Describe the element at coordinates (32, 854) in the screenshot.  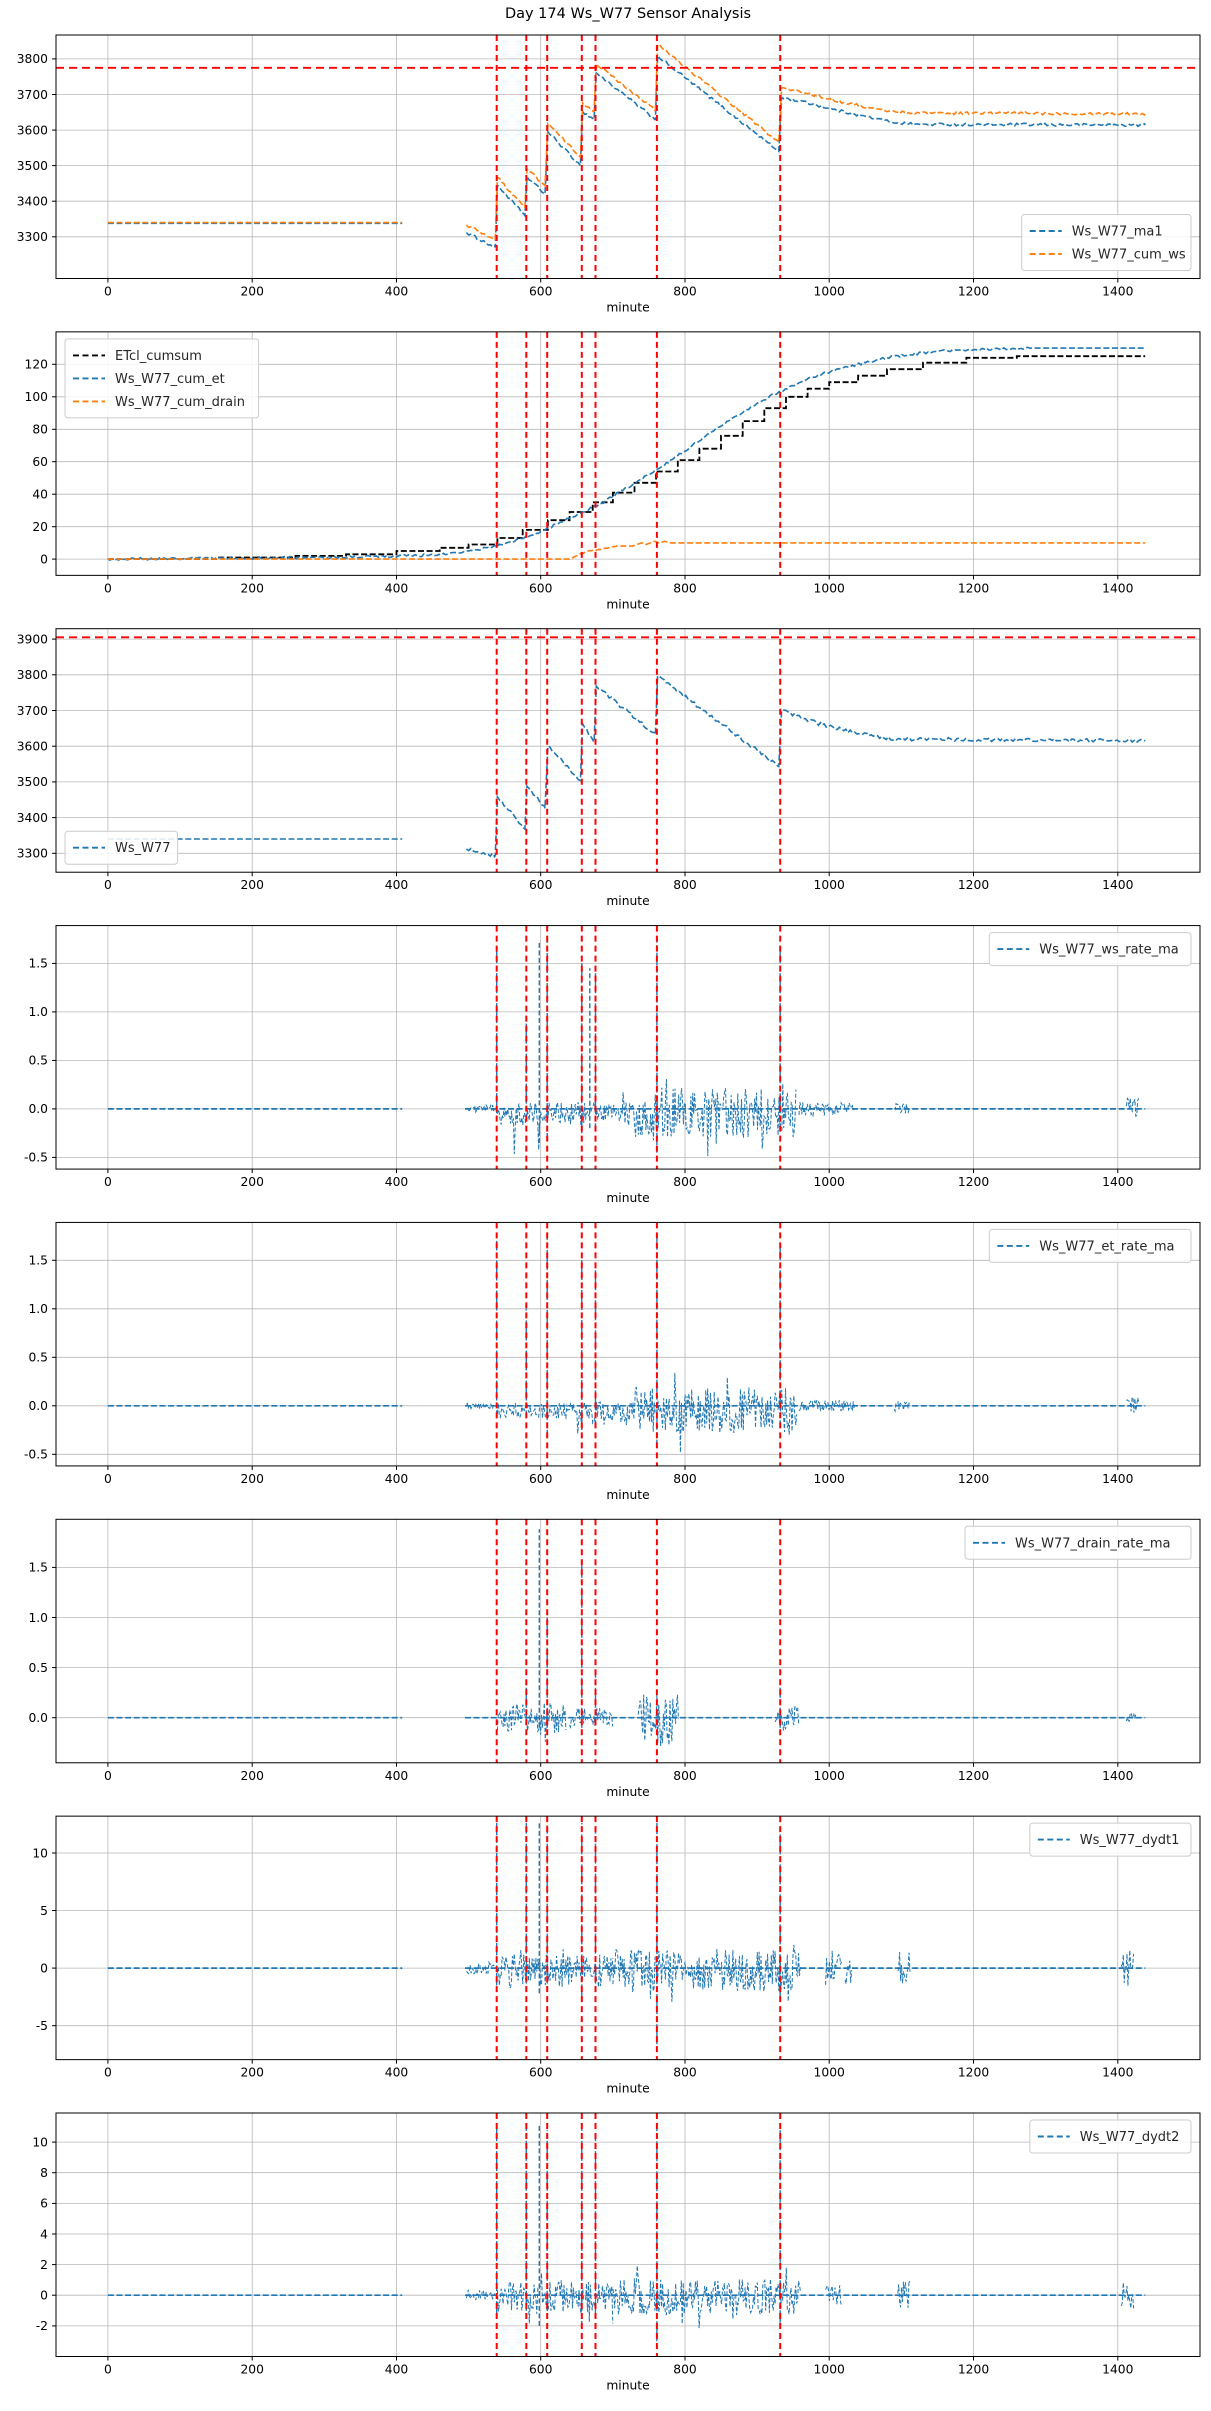
I see `y-tick-label: 3300` at that location.